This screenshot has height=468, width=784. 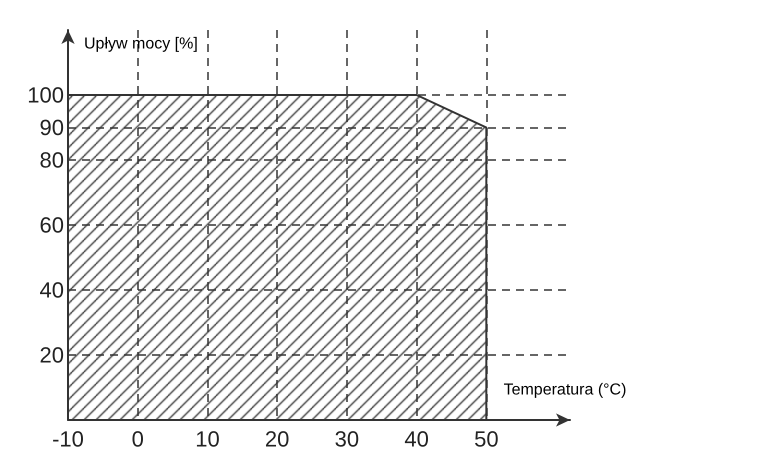 What do you see at coordinates (486, 439) in the screenshot?
I see `x-tick-label: 50` at bounding box center [486, 439].